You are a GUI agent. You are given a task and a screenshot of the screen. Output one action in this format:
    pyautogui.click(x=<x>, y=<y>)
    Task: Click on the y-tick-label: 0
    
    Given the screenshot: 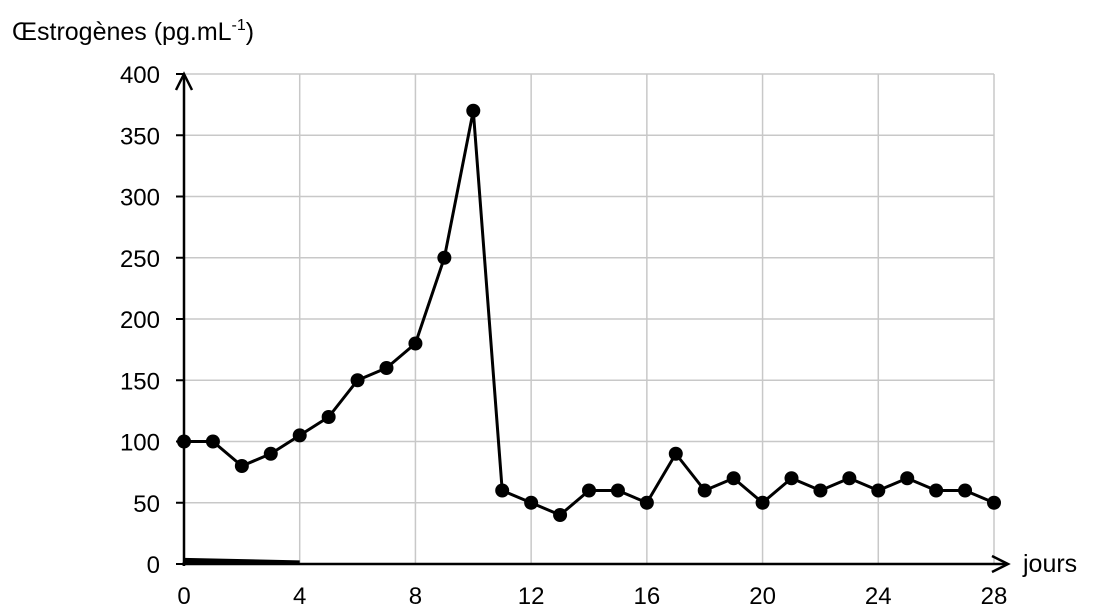 What is the action you would take?
    pyautogui.click(x=153, y=565)
    